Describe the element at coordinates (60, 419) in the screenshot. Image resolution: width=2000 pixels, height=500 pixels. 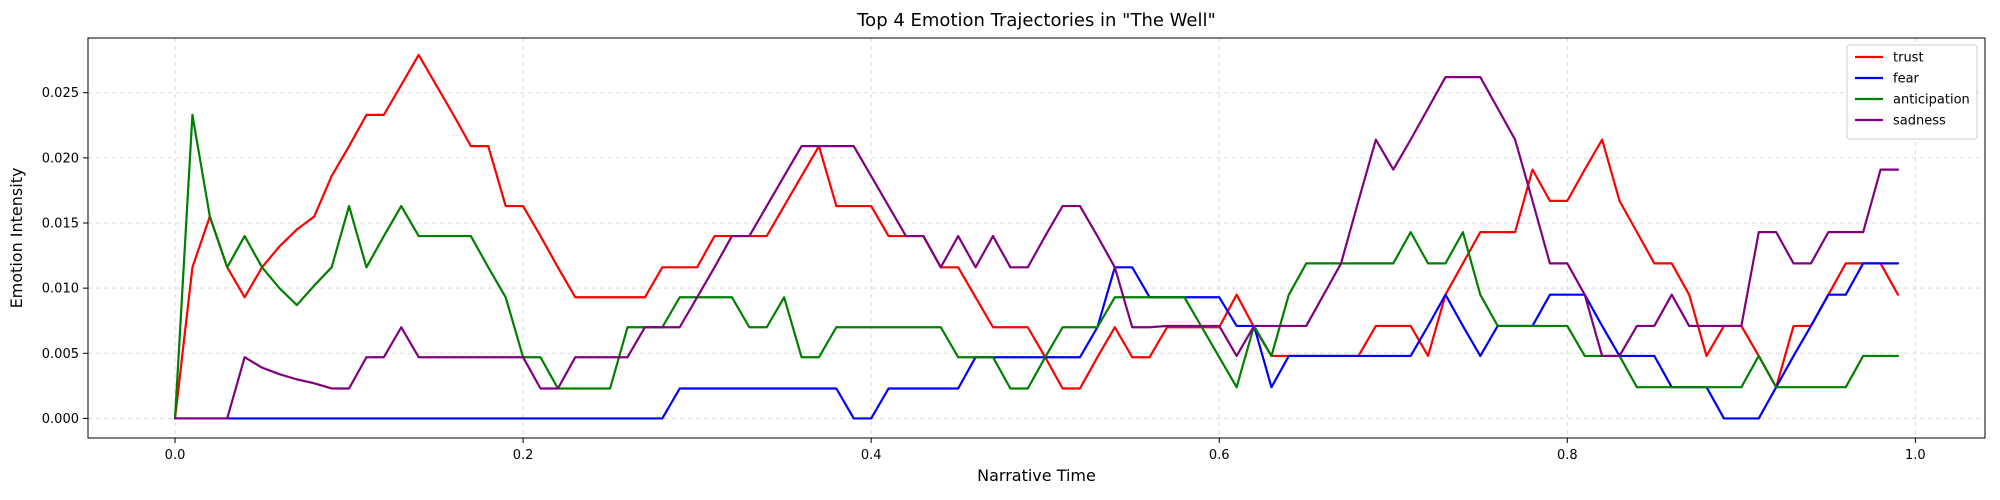
I see `y-tick-label: 0.000` at that location.